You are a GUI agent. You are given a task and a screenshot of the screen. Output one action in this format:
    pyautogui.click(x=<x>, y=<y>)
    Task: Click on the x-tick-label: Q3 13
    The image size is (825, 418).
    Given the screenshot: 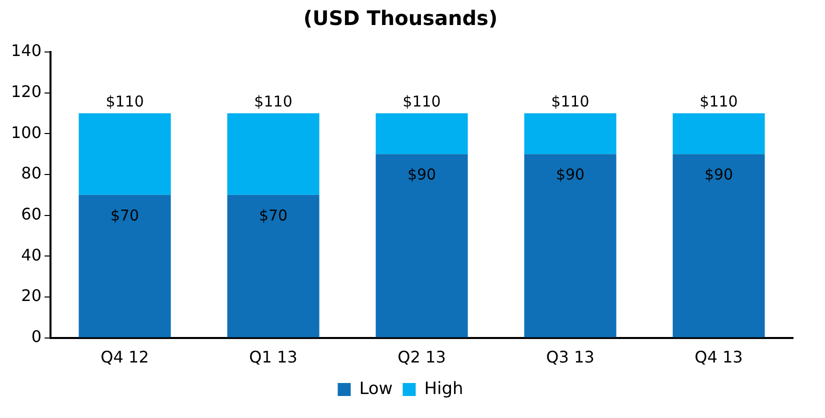 What is the action you would take?
    pyautogui.click(x=570, y=357)
    